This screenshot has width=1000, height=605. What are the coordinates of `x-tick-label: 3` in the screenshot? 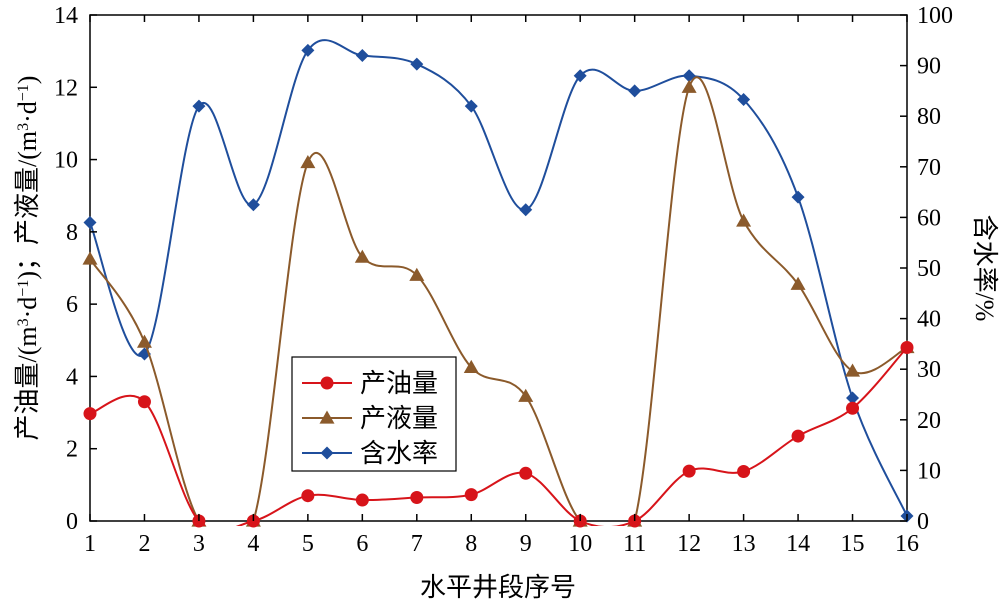 It's located at (199, 544).